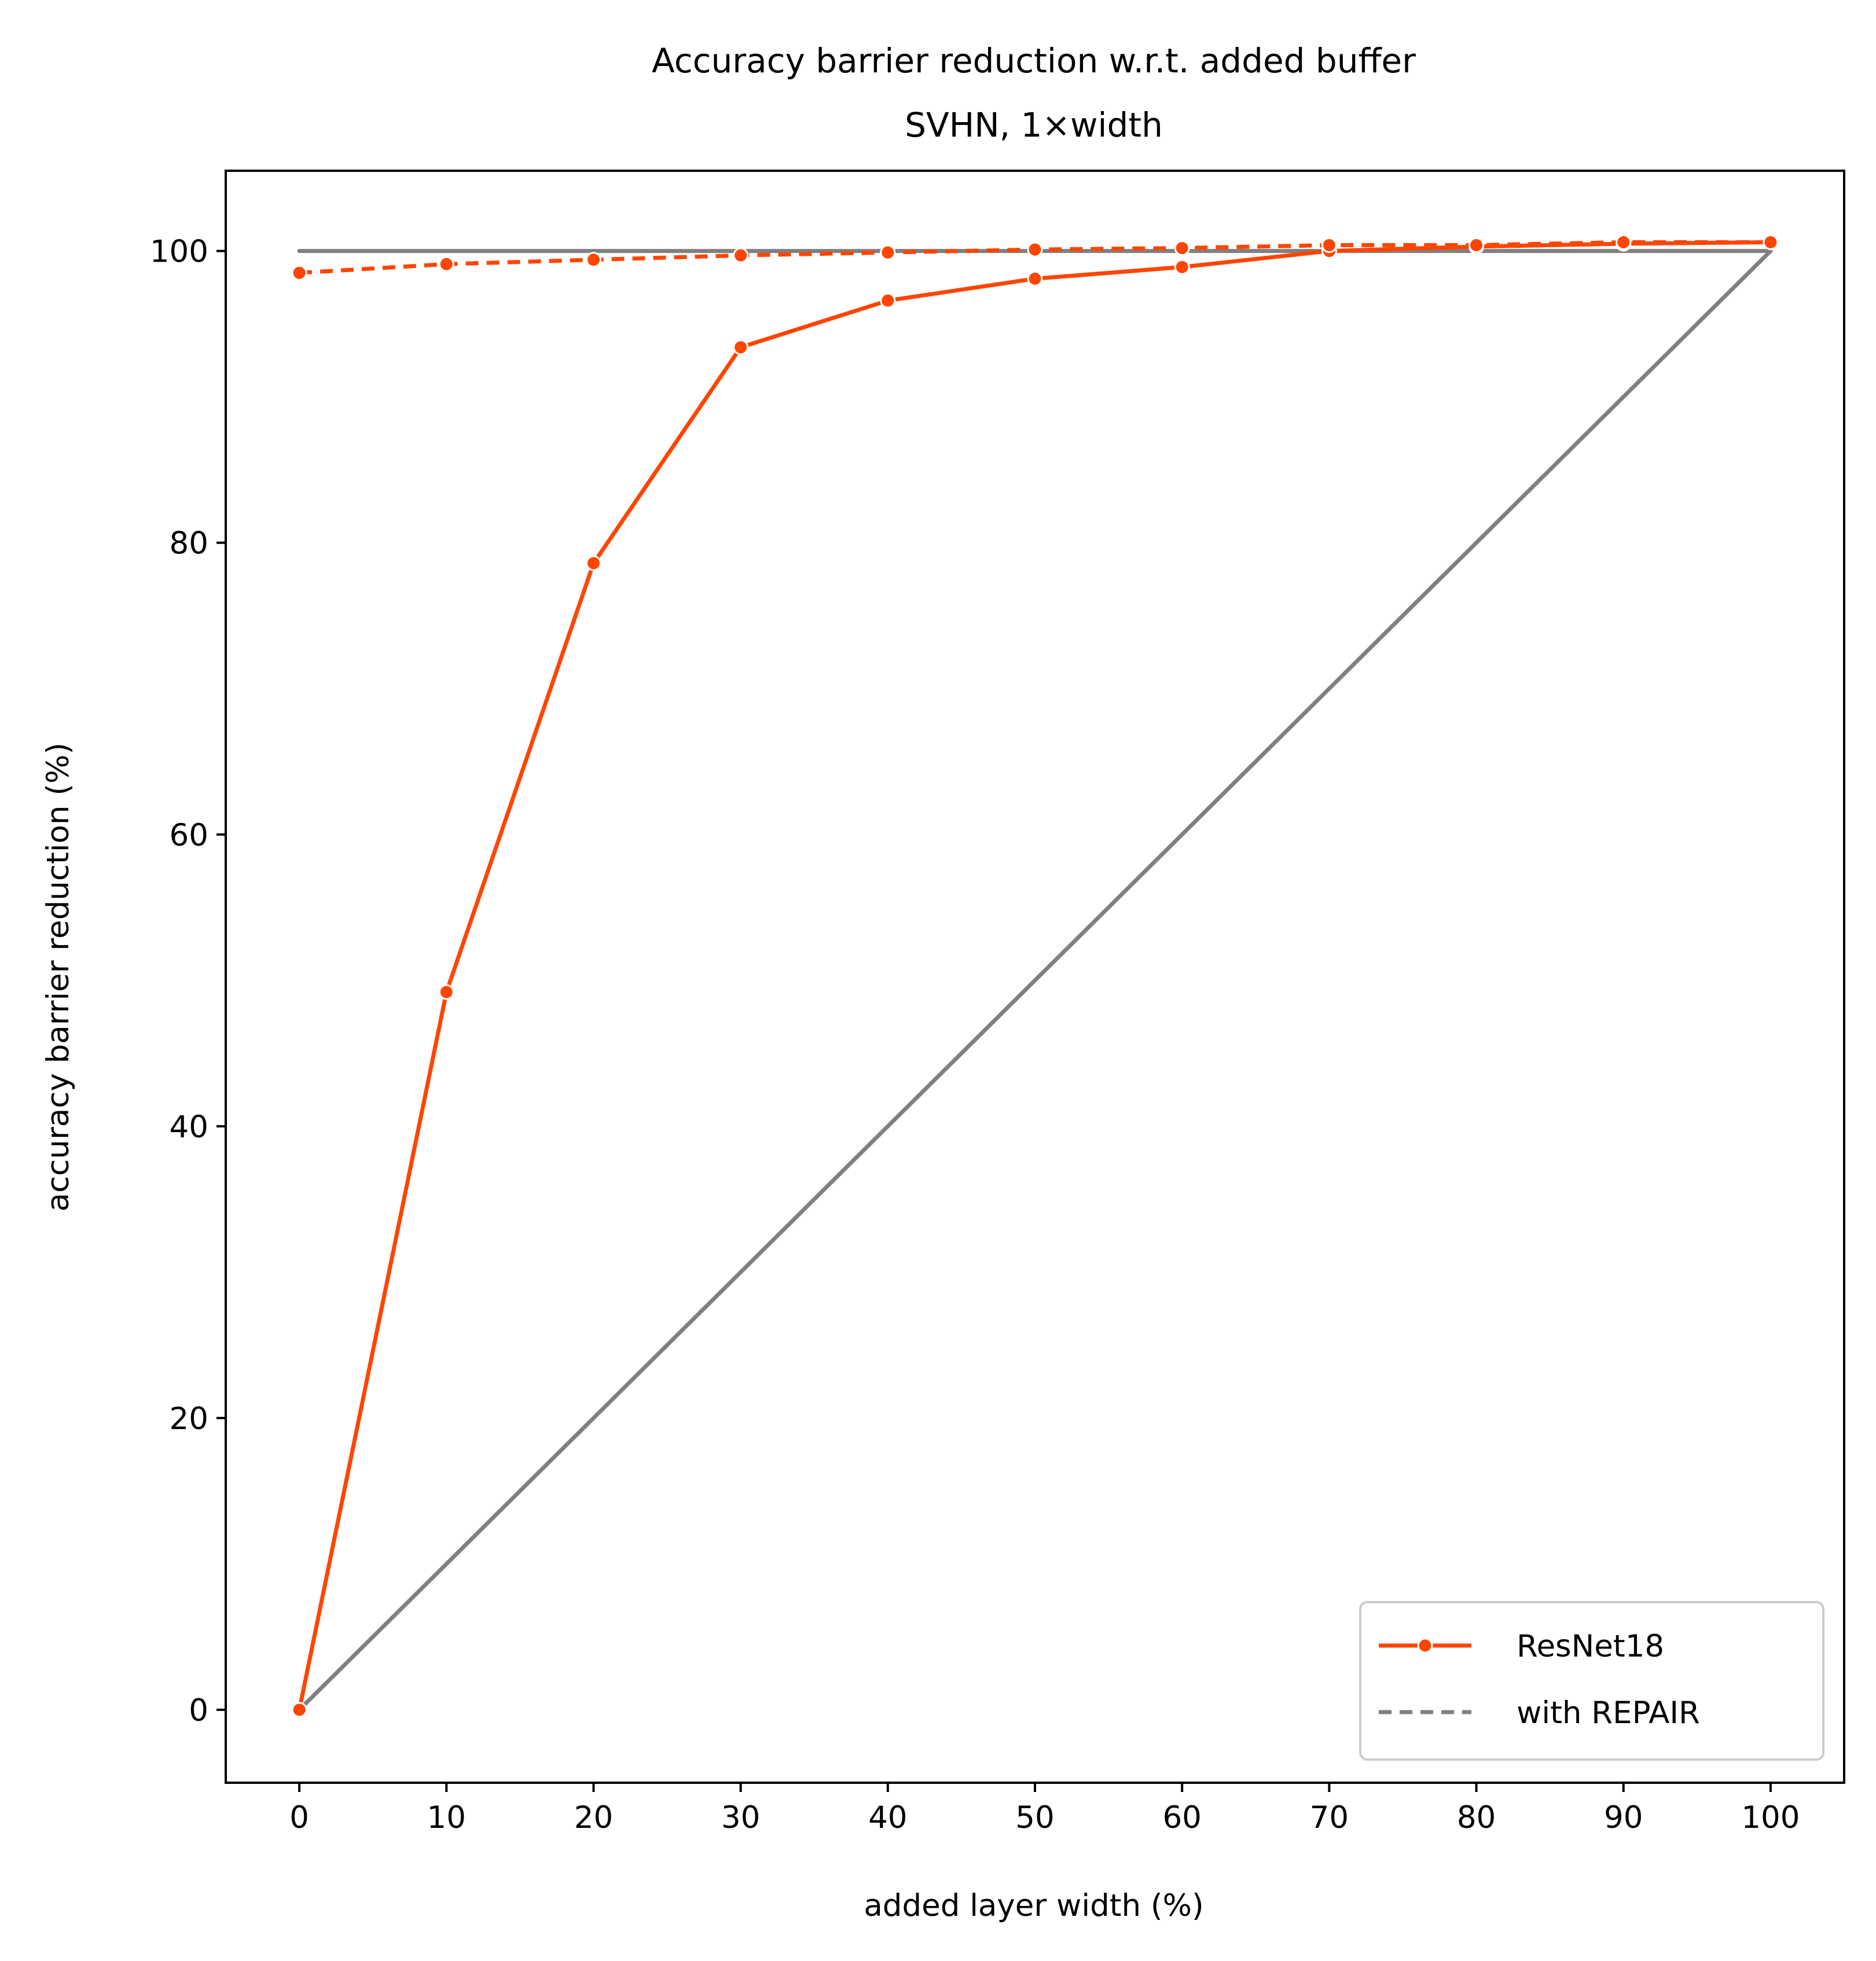 The width and height of the screenshot is (1876, 1961). I want to click on x-tick-label-2: 20, so click(593, 1818).